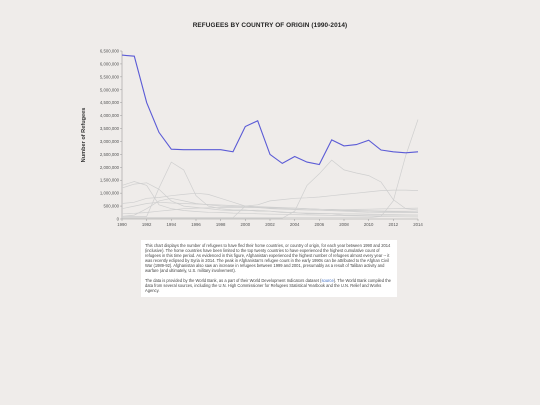 The height and width of the screenshot is (405, 540). What do you see at coordinates (110, 154) in the screenshot?
I see `y-tick-label: 2,500,000` at bounding box center [110, 154].